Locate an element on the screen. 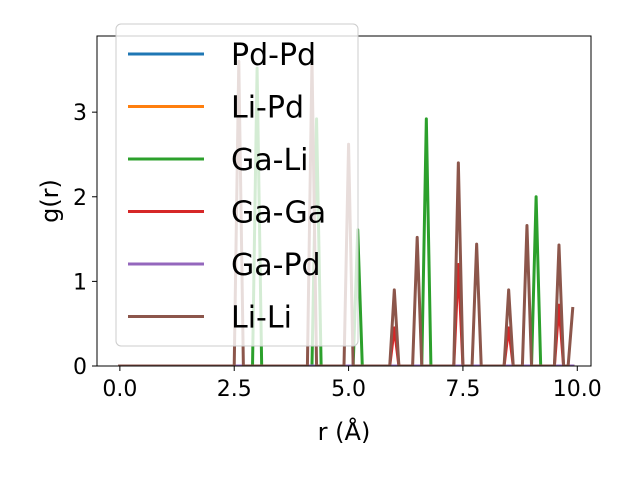 This screenshot has height=480, width=640. y-tick-label: 1 is located at coordinates (80, 282).